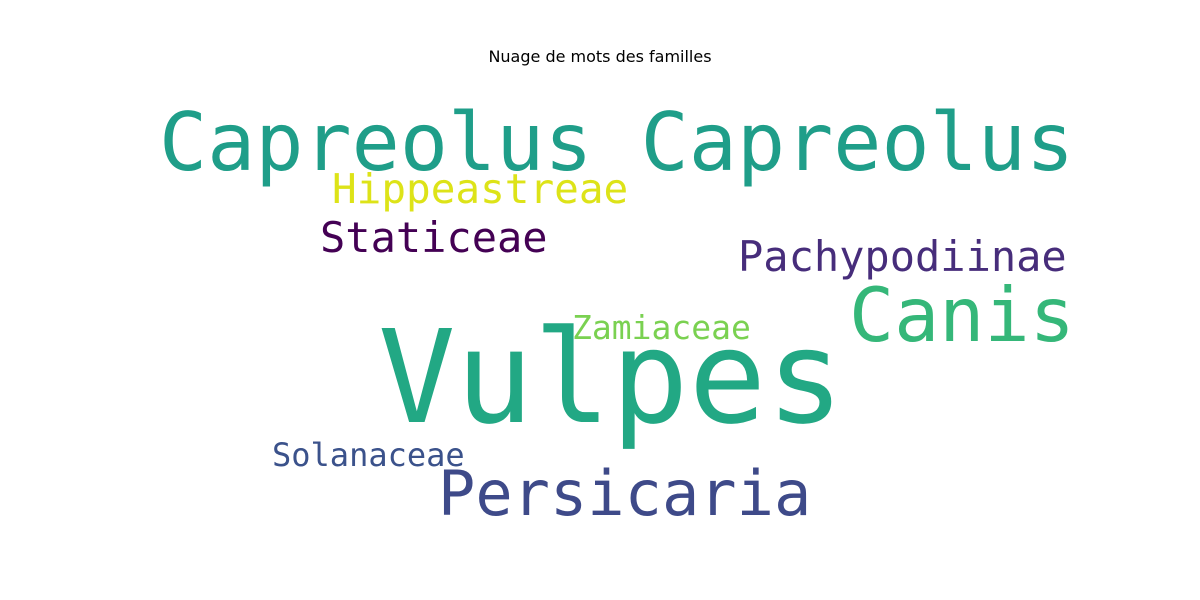 The width and height of the screenshot is (1200, 600). What do you see at coordinates (902, 256) in the screenshot?
I see `word-pachypodiinae: Pachypodiinae` at bounding box center [902, 256].